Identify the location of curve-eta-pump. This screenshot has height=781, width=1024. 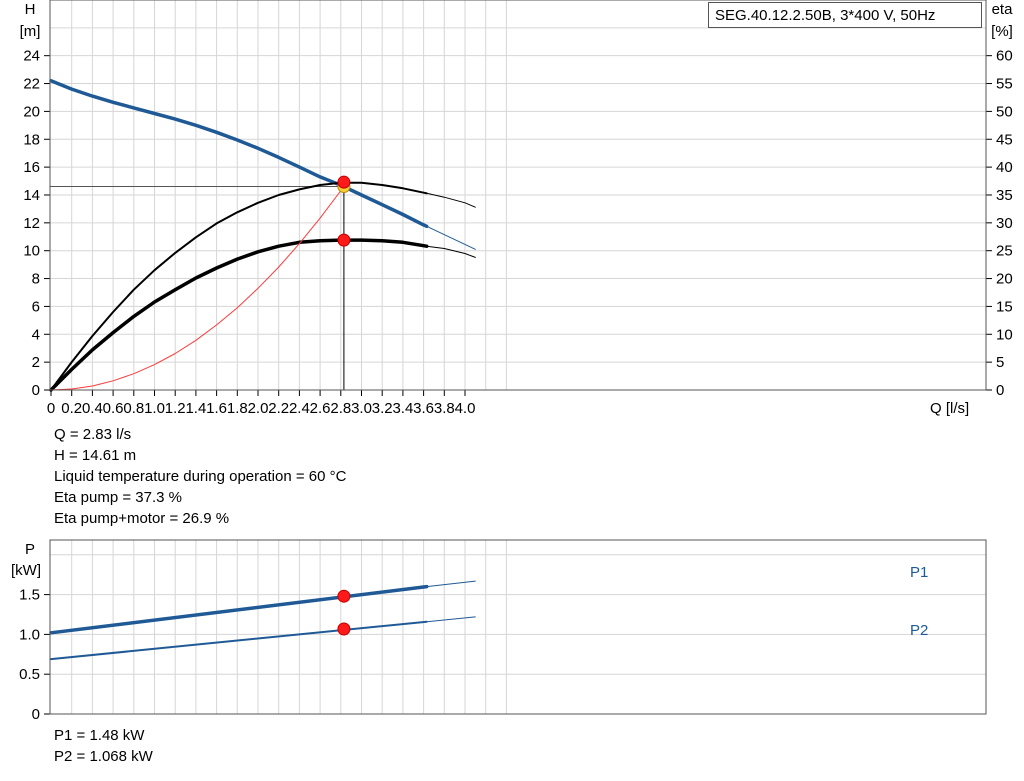
(239, 286).